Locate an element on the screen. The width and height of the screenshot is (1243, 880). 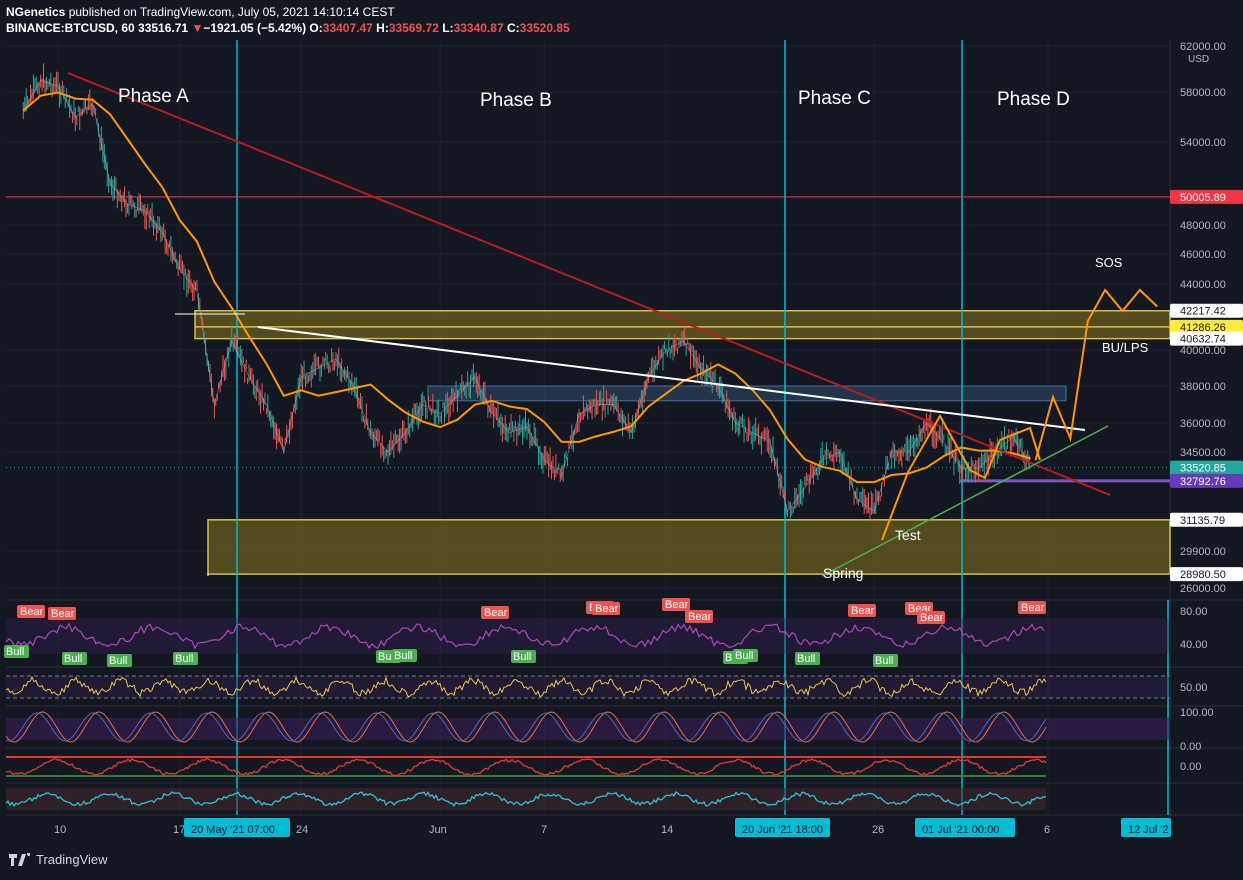
price-change: −1921.05 (−5.42%) is located at coordinates (255, 28).